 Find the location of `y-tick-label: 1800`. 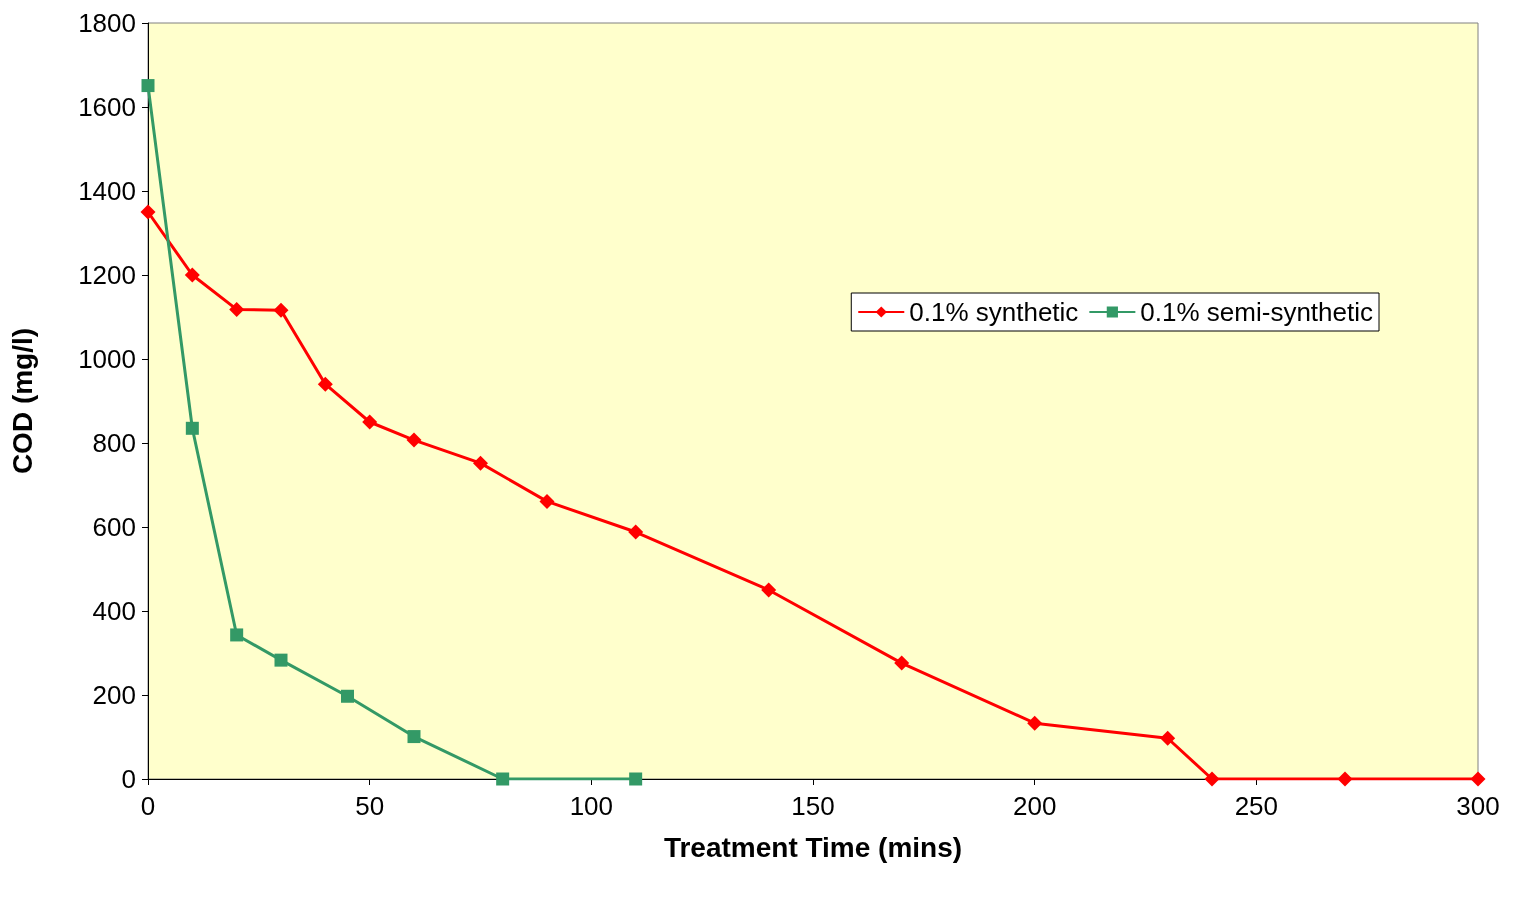

y-tick-label: 1800 is located at coordinates (107, 23).